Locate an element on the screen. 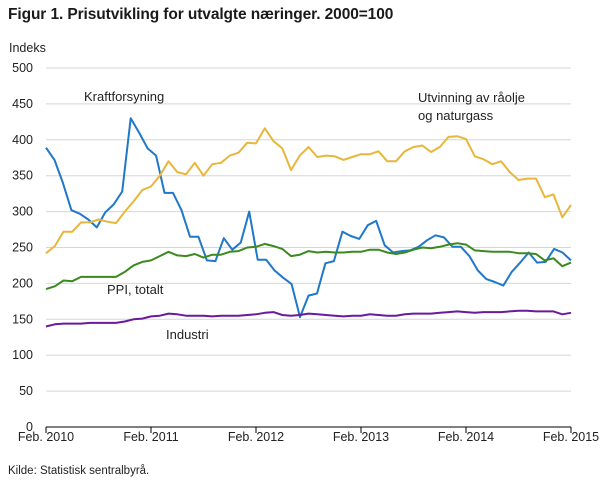  y-tick-label: 500 is located at coordinates (22, 68).